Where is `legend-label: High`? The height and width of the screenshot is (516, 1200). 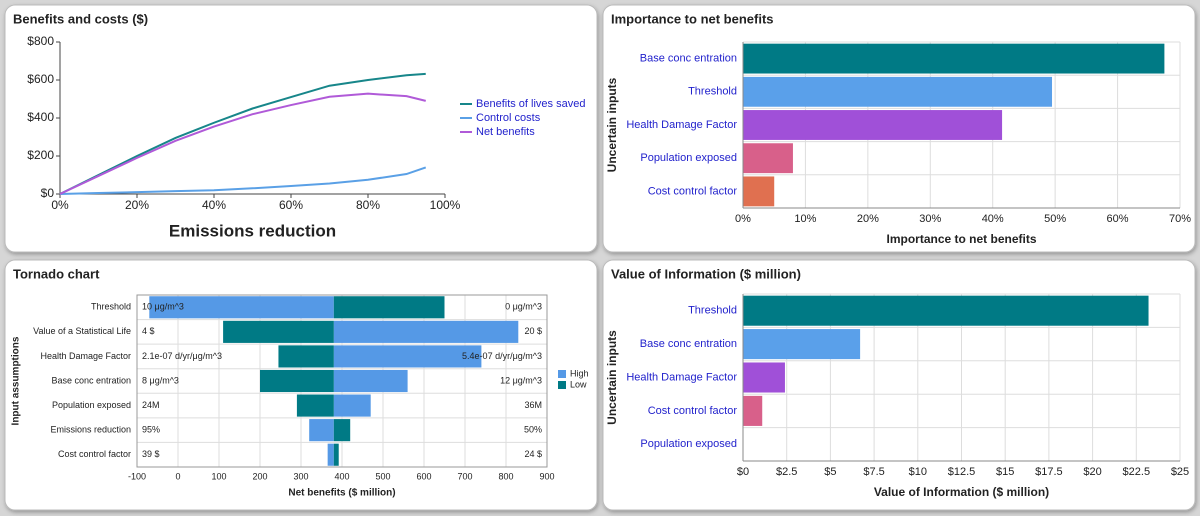 legend-label: High is located at coordinates (579, 373).